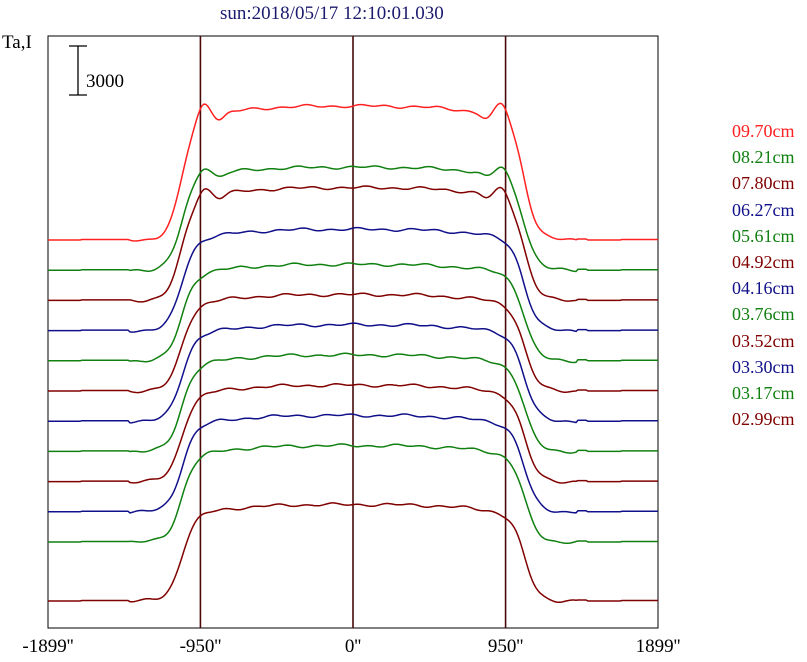 Image resolution: width=807 pixels, height=662 pixels. Describe the element at coordinates (105, 81) in the screenshot. I see `scale-bar-label: 3000` at that location.